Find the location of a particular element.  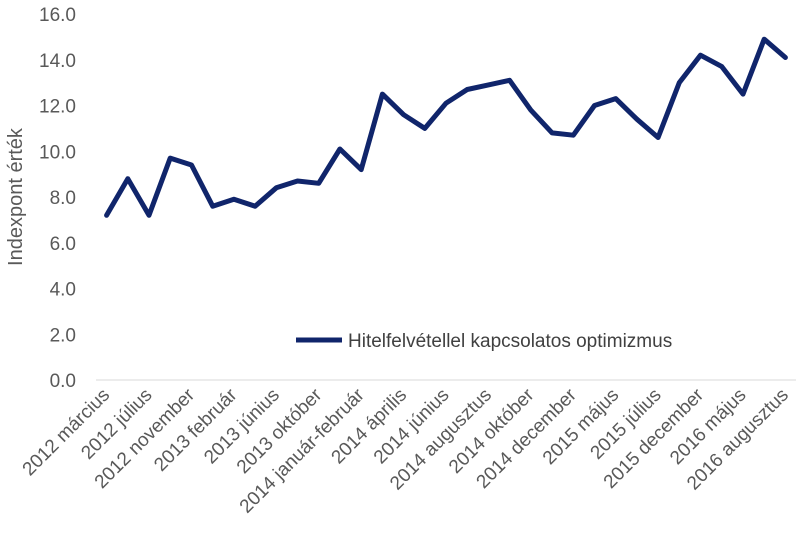

y-axis-label: Indexpont érték is located at coordinates (16, 196).